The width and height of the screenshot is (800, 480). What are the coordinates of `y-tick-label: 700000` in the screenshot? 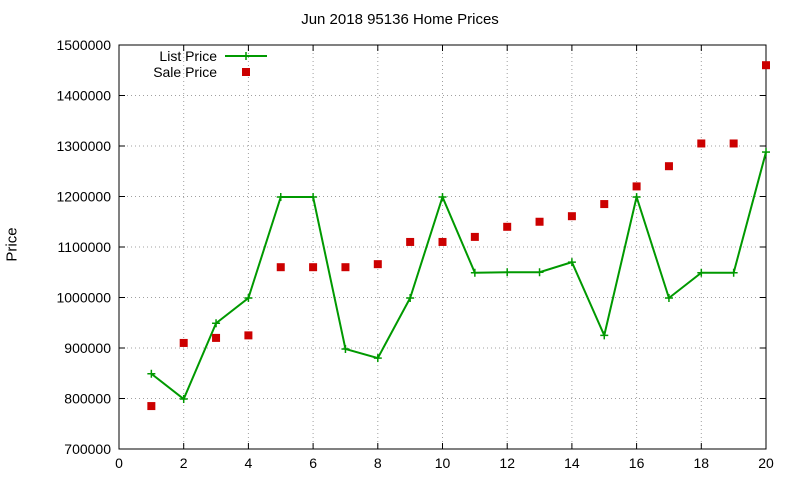 It's located at (87, 449).